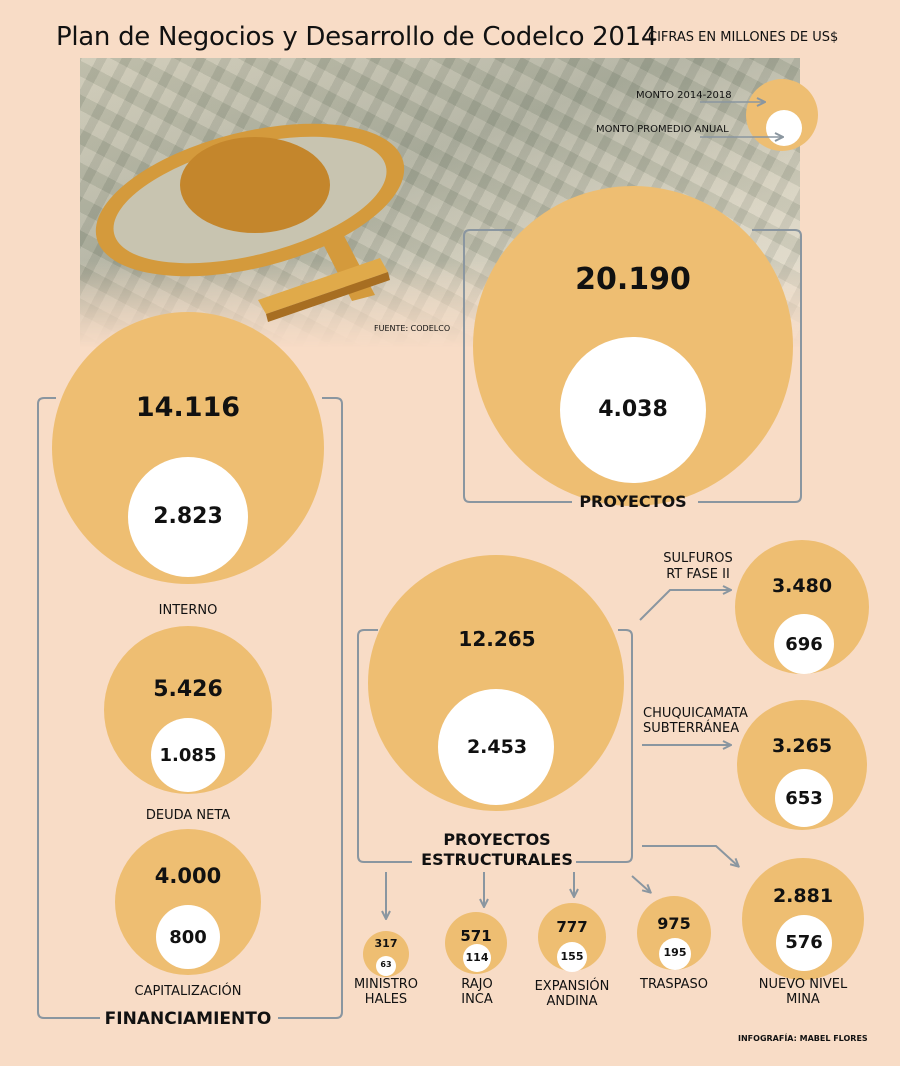 The width and height of the screenshot is (900, 1066). I want to click on proyectos-annual-bubble, so click(633, 410).